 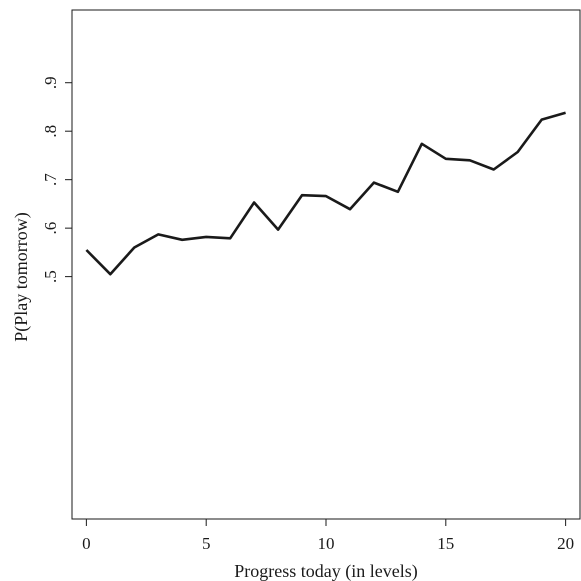 I want to click on x-tick-label: 10, so click(x=326, y=543).